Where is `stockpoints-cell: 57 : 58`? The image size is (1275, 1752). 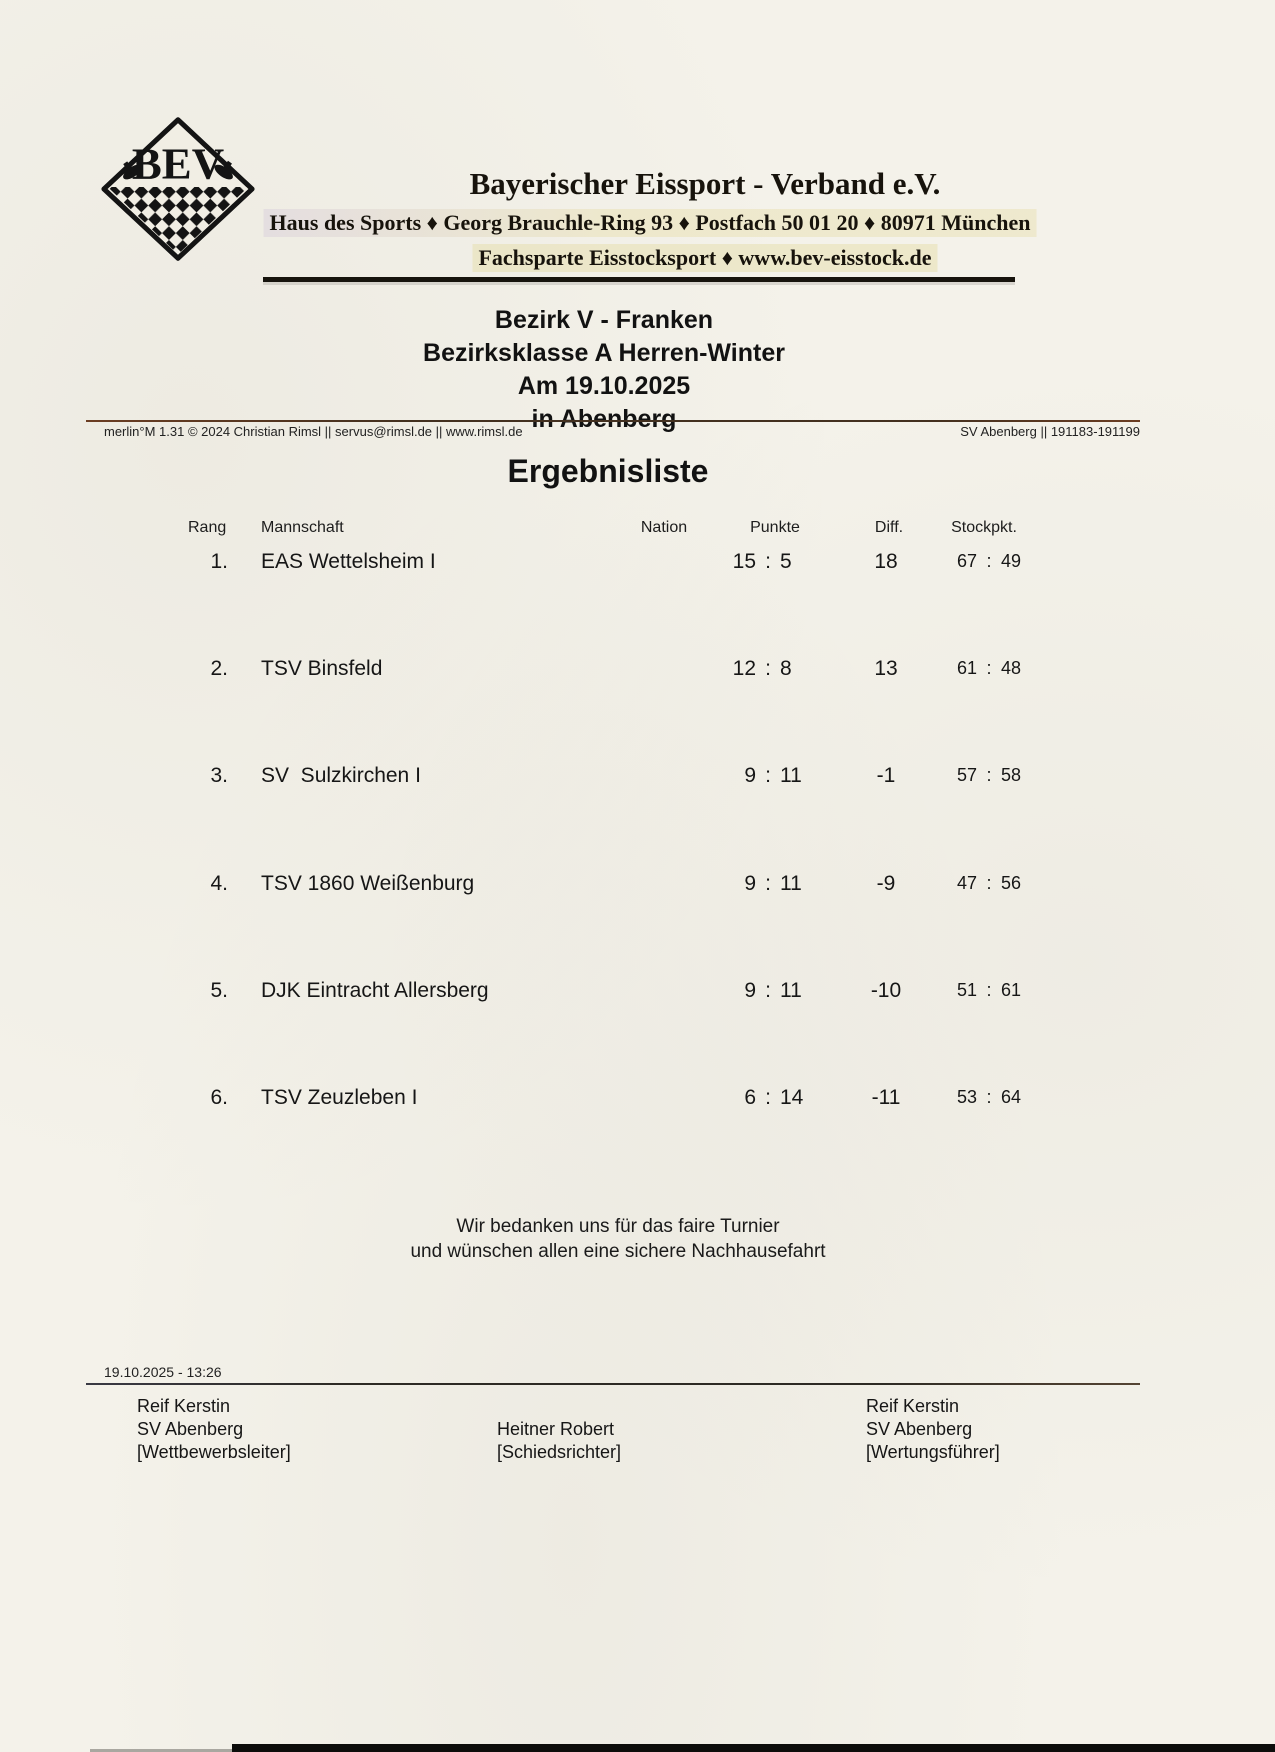 stockpoints-cell: 57 : 58 is located at coordinates (989, 775).